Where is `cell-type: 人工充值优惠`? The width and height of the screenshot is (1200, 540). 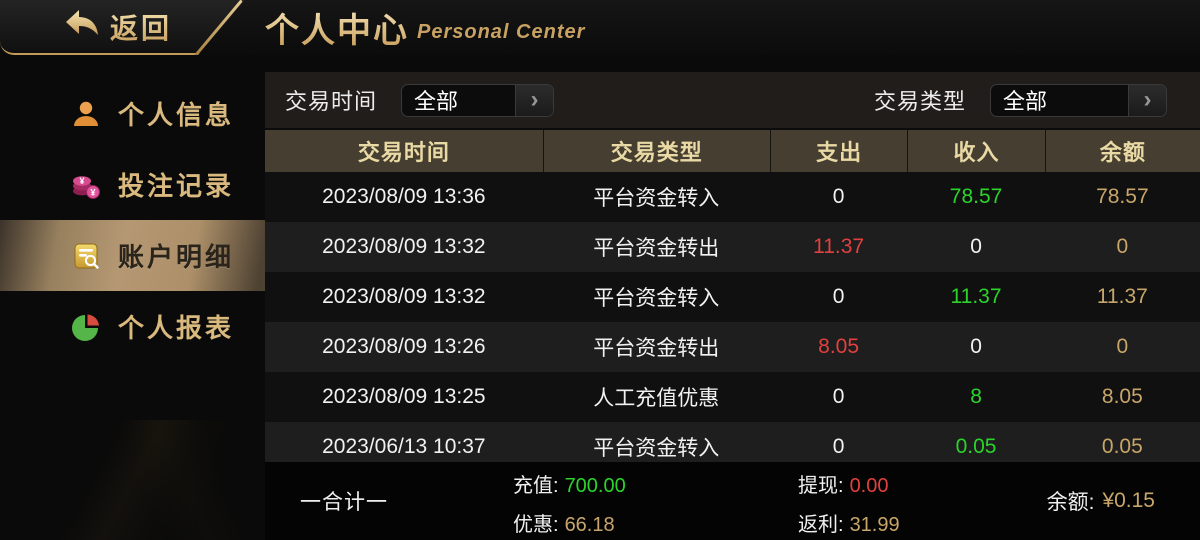
cell-type: 人工充值优惠 is located at coordinates (656, 398).